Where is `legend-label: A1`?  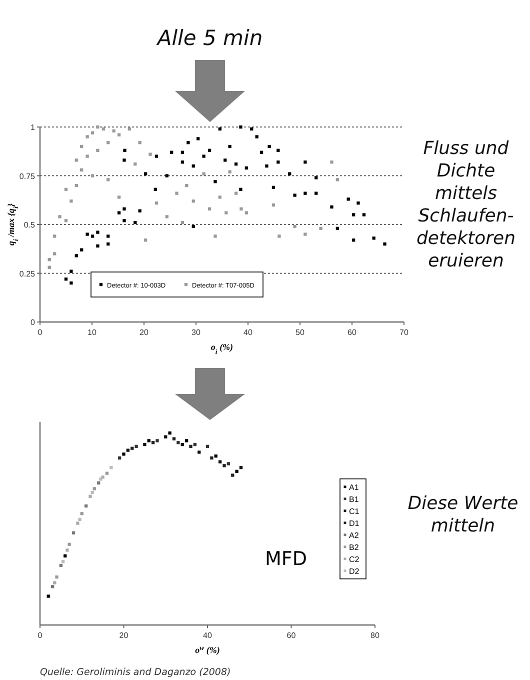
legend-label: A1 is located at coordinates (354, 487).